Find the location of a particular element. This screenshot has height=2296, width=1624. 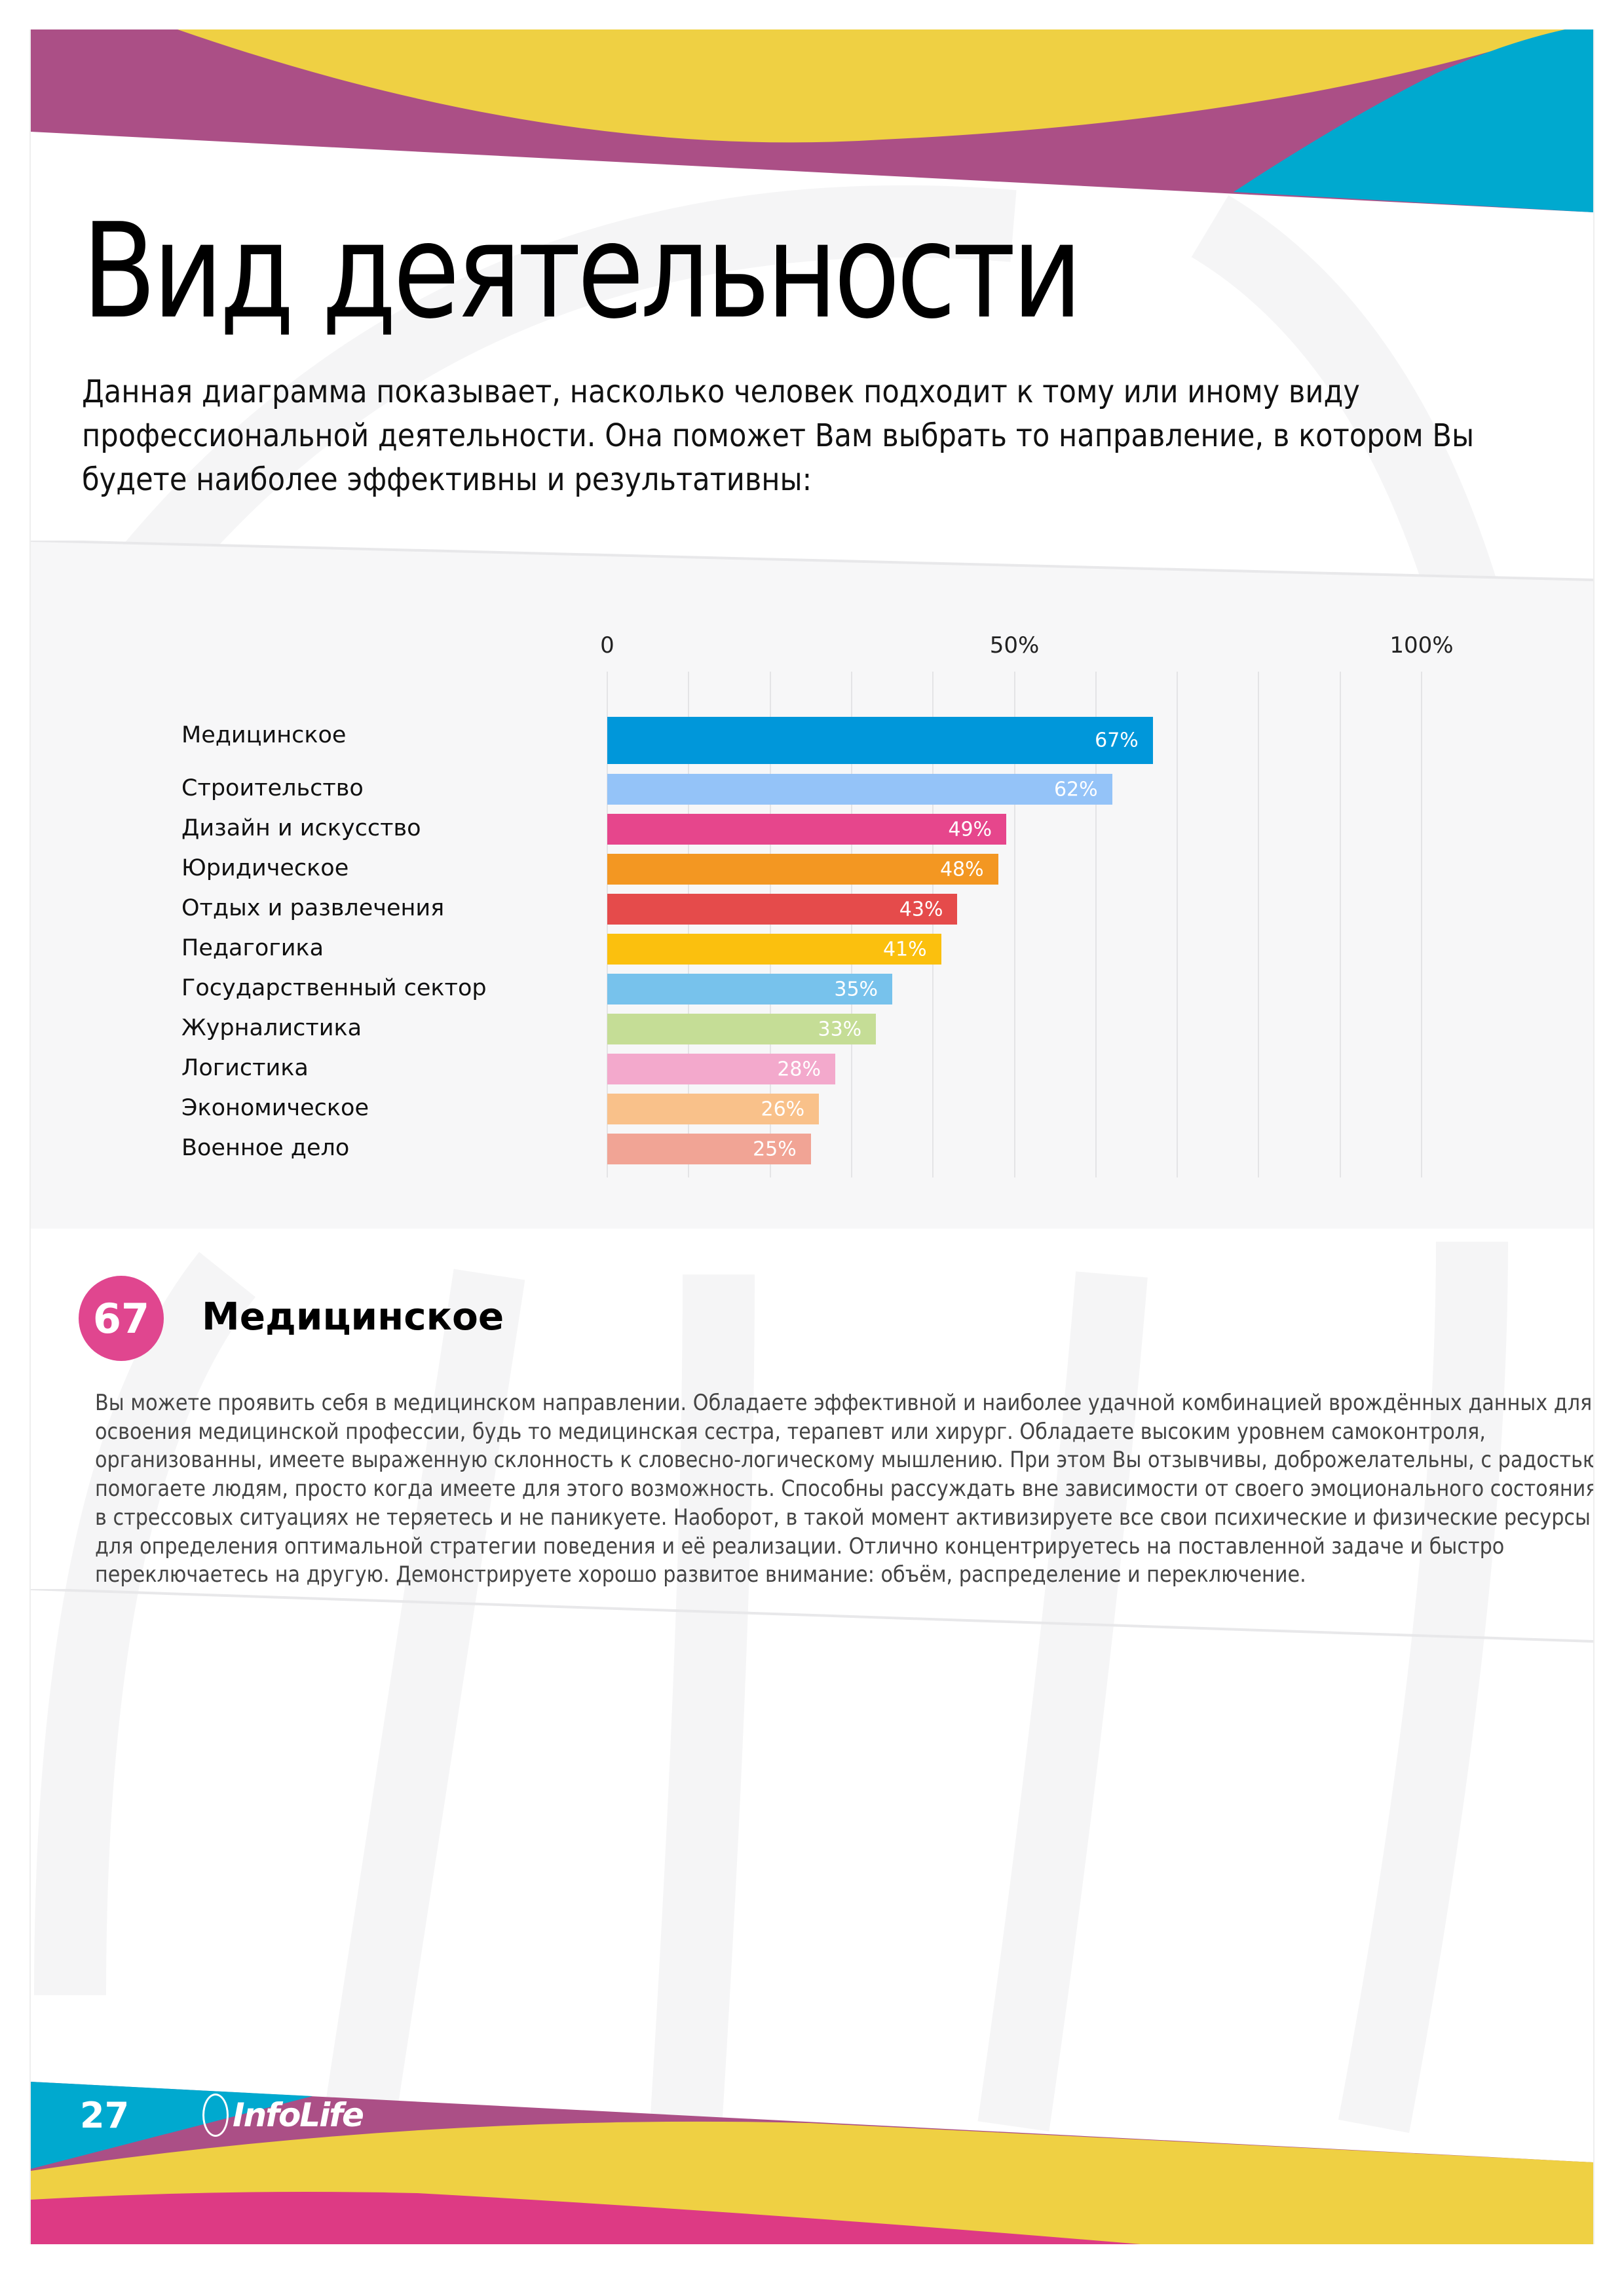

bar-value-label: 35% is located at coordinates (856, 989).